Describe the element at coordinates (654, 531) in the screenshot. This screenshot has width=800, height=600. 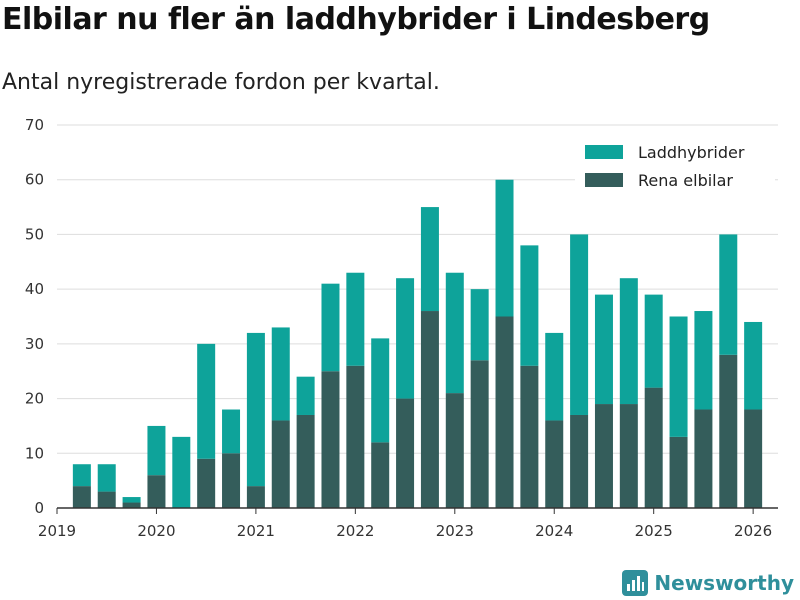
I see `x-tick-label: 2025` at that location.